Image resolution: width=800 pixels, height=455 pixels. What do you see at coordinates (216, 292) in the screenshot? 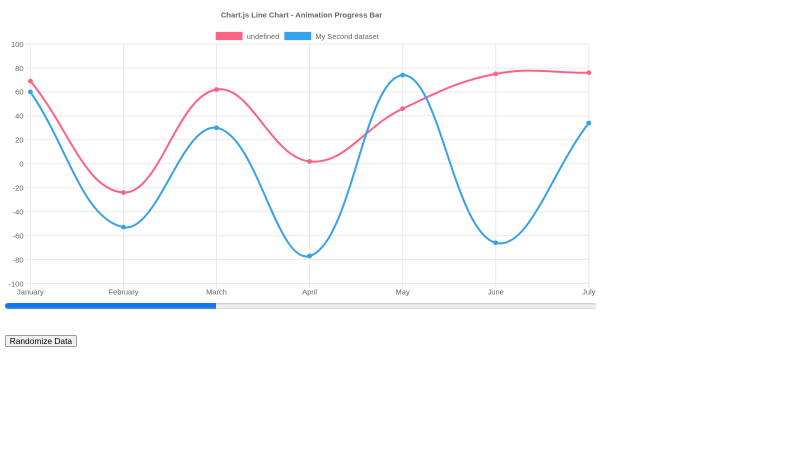
I see `svg-text: March` at bounding box center [216, 292].